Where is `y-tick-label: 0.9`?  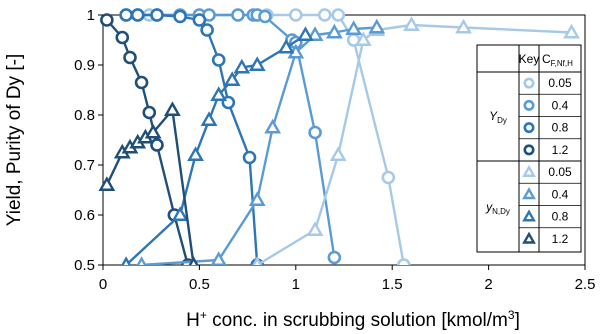
y-tick-label: 0.9 is located at coordinates (84, 65).